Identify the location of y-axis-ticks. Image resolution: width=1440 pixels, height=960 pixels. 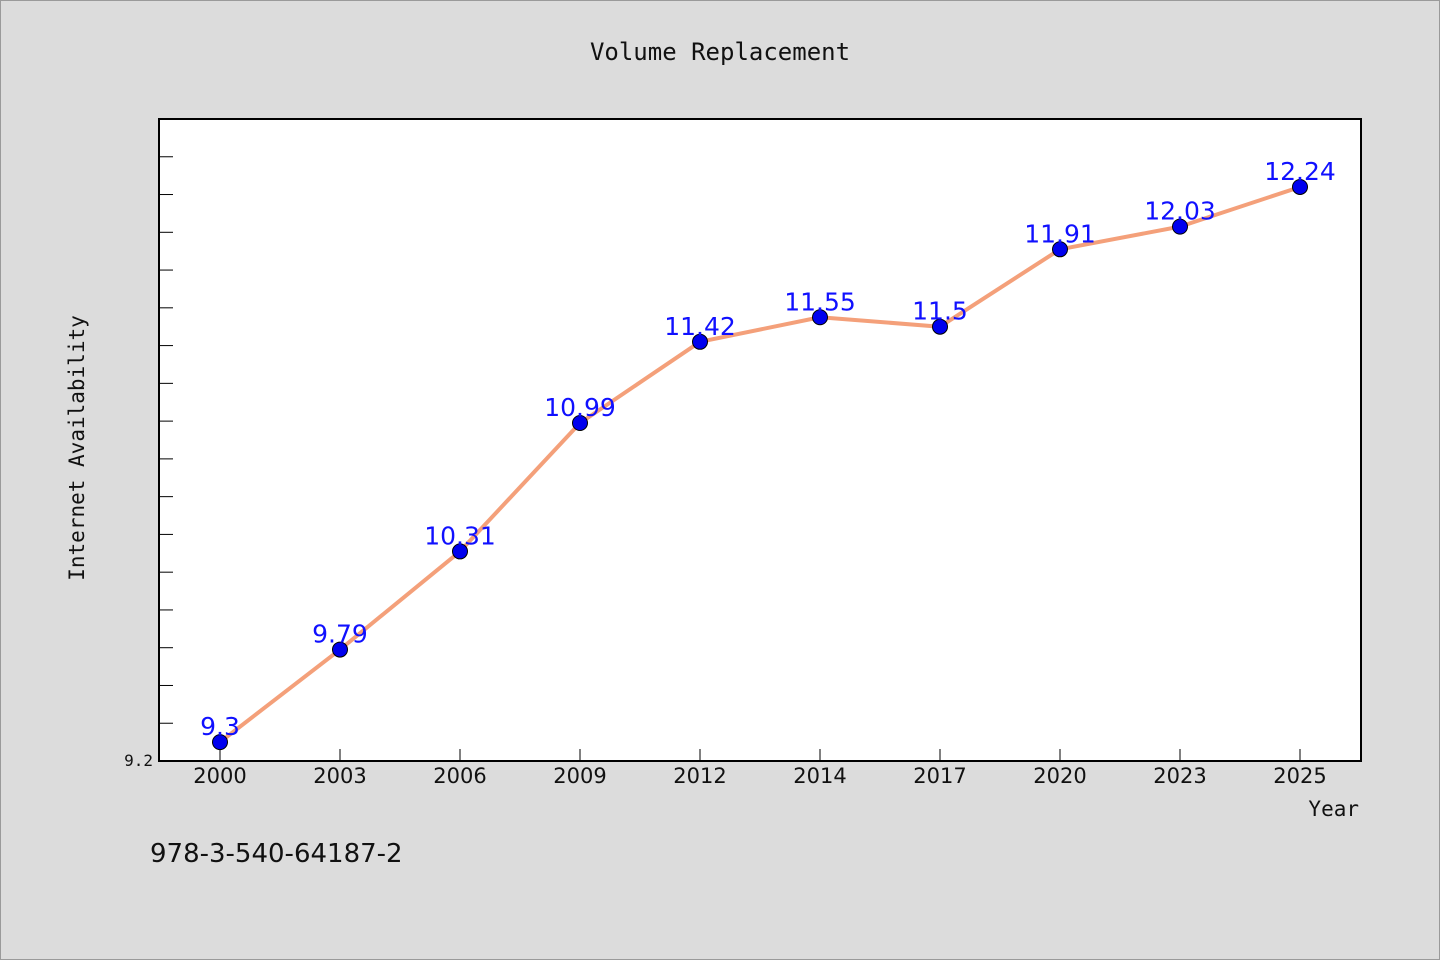
(166, 421).